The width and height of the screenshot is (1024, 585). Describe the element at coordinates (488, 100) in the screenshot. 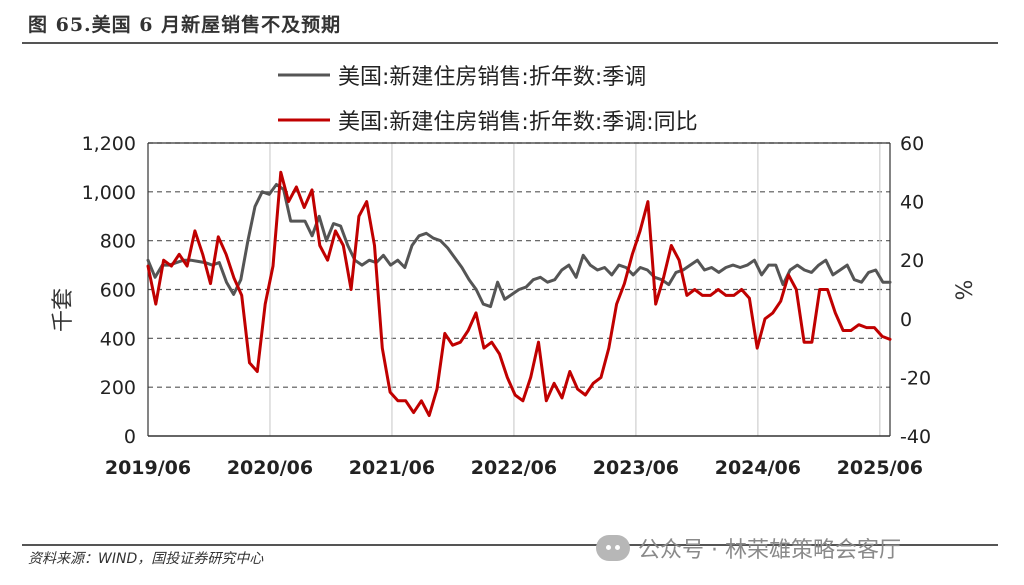

I see `chart-legend: 美国:新建住房销售:折年数:季调 美国:新建住房销售:折年数:季调:同比` at that location.